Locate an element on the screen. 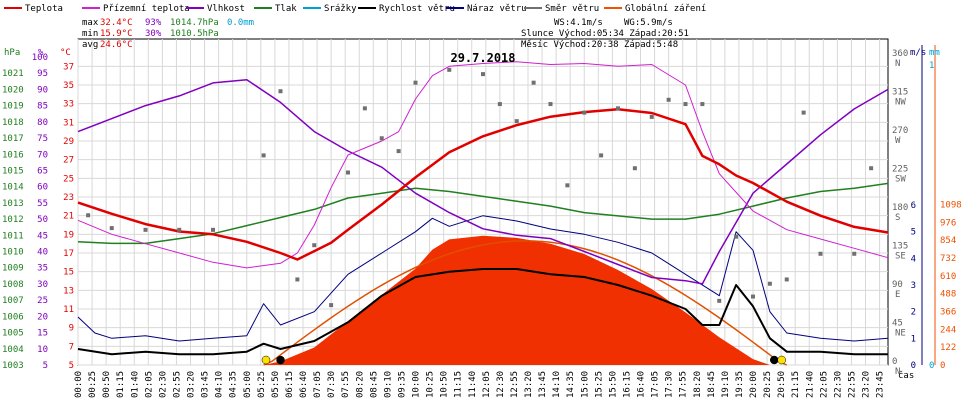 The width and height of the screenshot is (966, 400). radiation-tick: 732 is located at coordinates (948, 259).